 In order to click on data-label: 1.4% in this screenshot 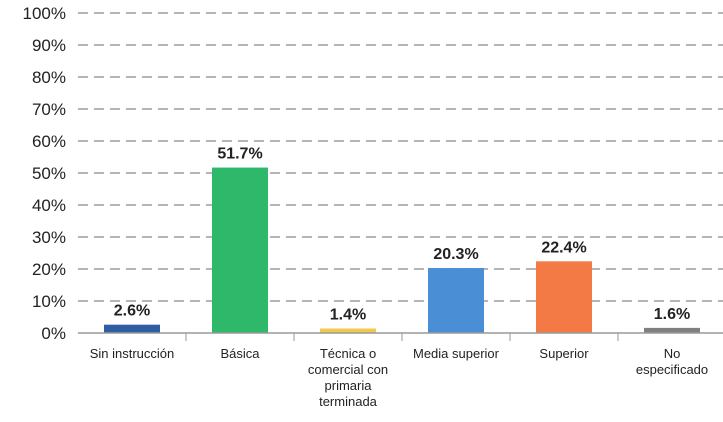, I will do `click(348, 315)`.